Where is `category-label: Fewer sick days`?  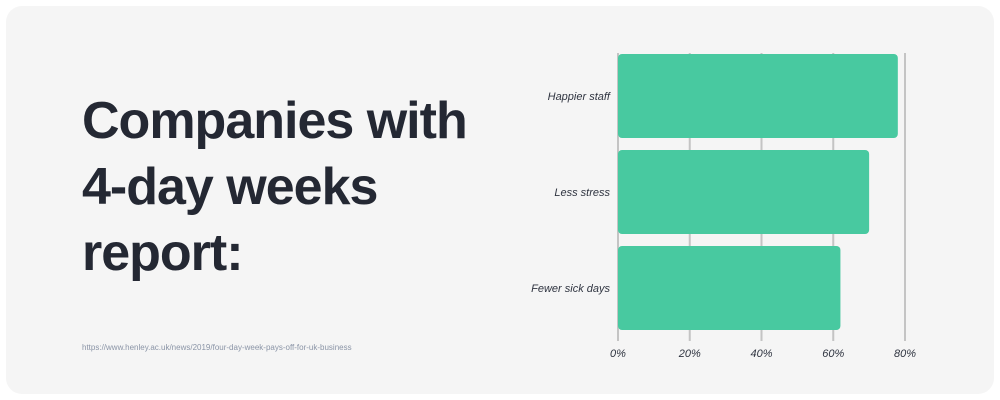
category-label: Fewer sick days is located at coordinates (570, 289).